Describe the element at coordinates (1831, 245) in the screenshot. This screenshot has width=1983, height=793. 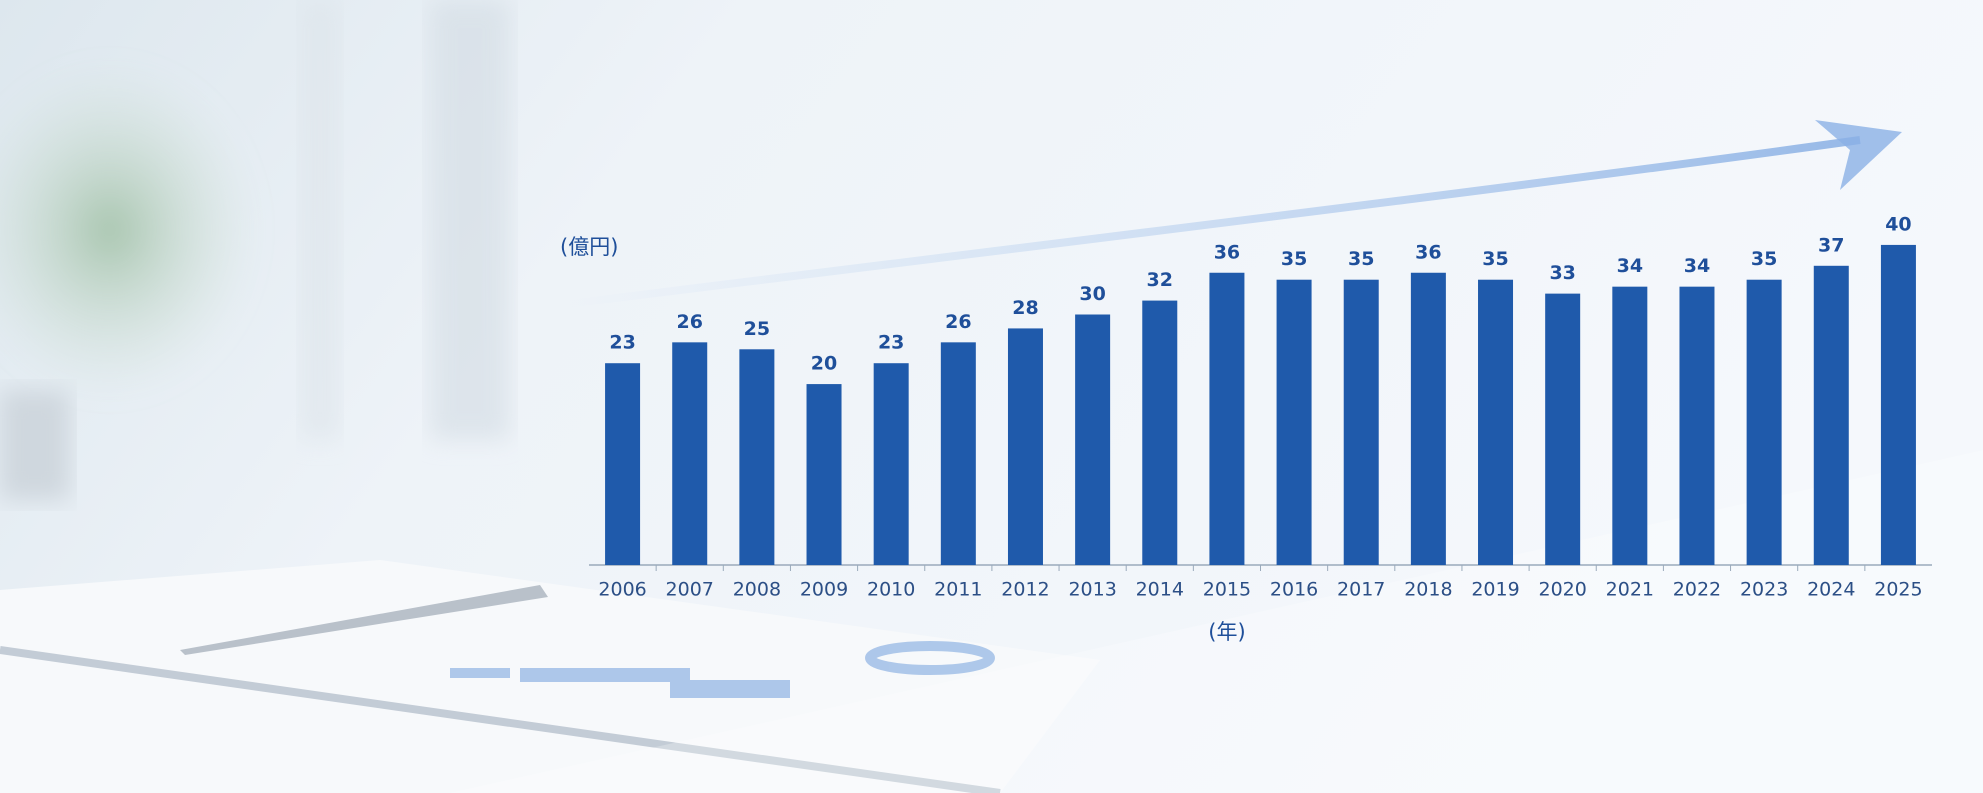
I see `value-label: 37` at that location.